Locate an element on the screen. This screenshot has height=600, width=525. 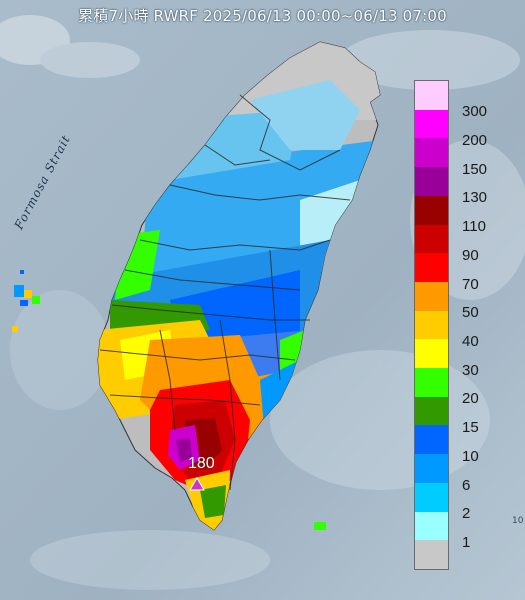
legend-label: 70 is located at coordinates (470, 284).